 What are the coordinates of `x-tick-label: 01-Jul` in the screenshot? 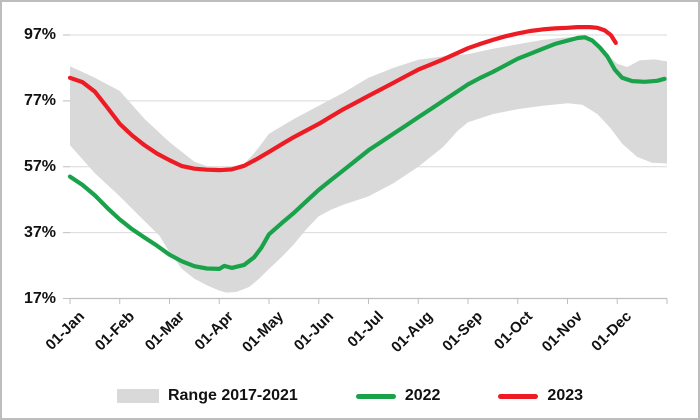 It's located at (365, 329).